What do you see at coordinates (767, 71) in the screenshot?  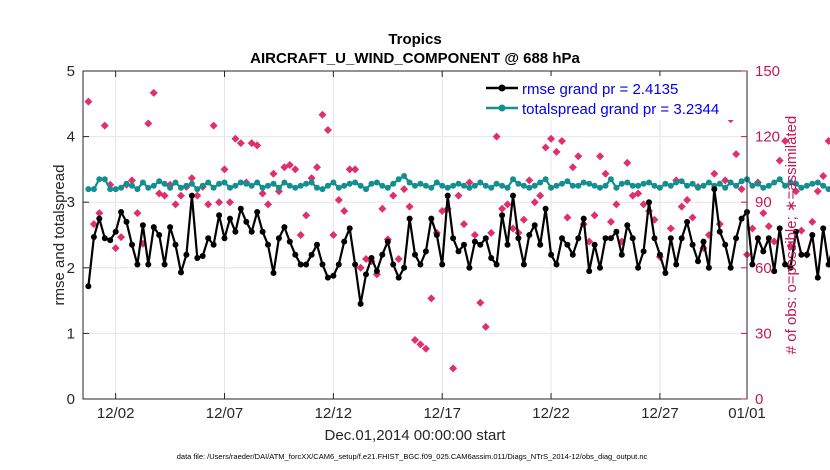 I see `y-right-tick-label: 150` at bounding box center [767, 71].